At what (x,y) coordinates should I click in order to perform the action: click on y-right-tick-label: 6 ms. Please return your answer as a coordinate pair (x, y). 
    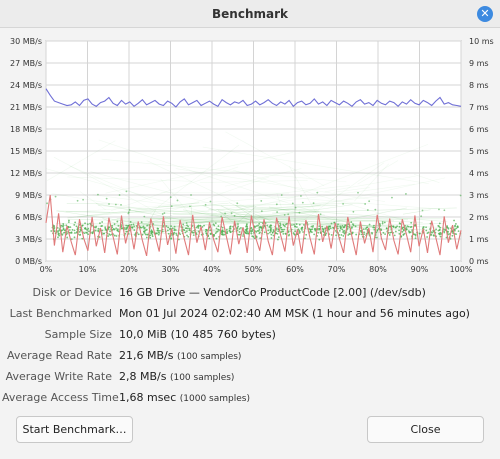
    Looking at the image, I should click on (479, 129).